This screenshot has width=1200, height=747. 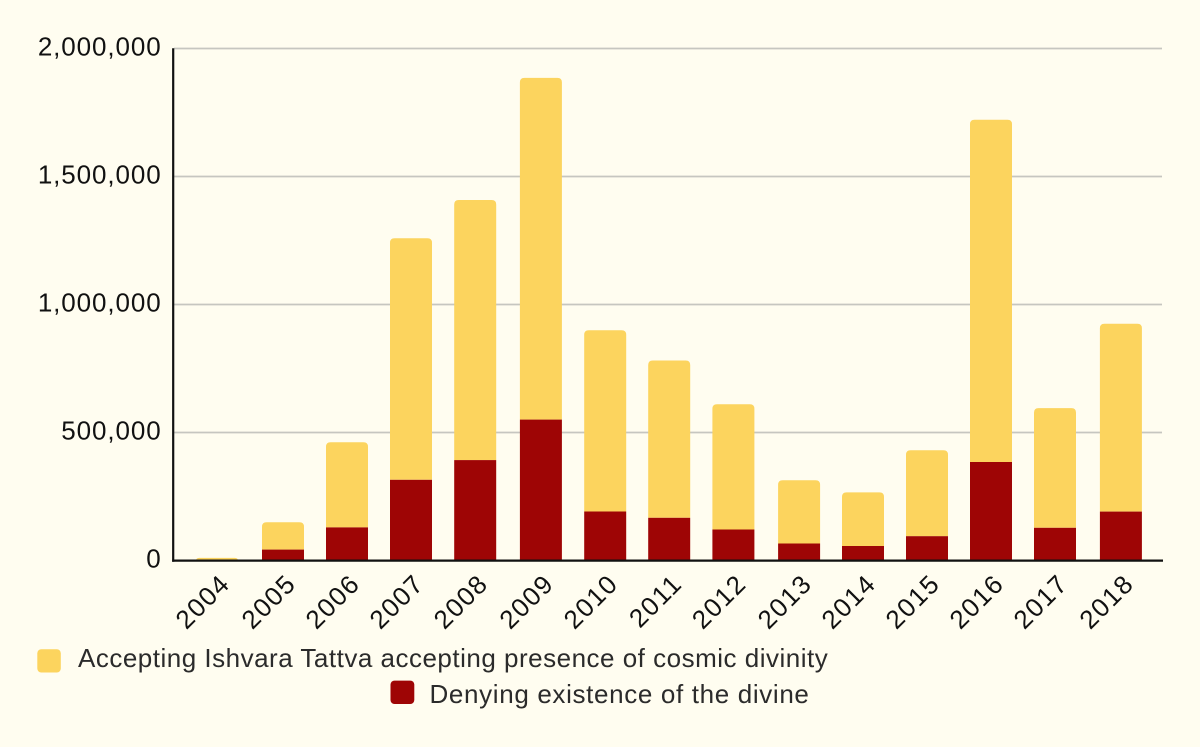 I want to click on svg-text: 2,000,000, so click(x=100, y=46).